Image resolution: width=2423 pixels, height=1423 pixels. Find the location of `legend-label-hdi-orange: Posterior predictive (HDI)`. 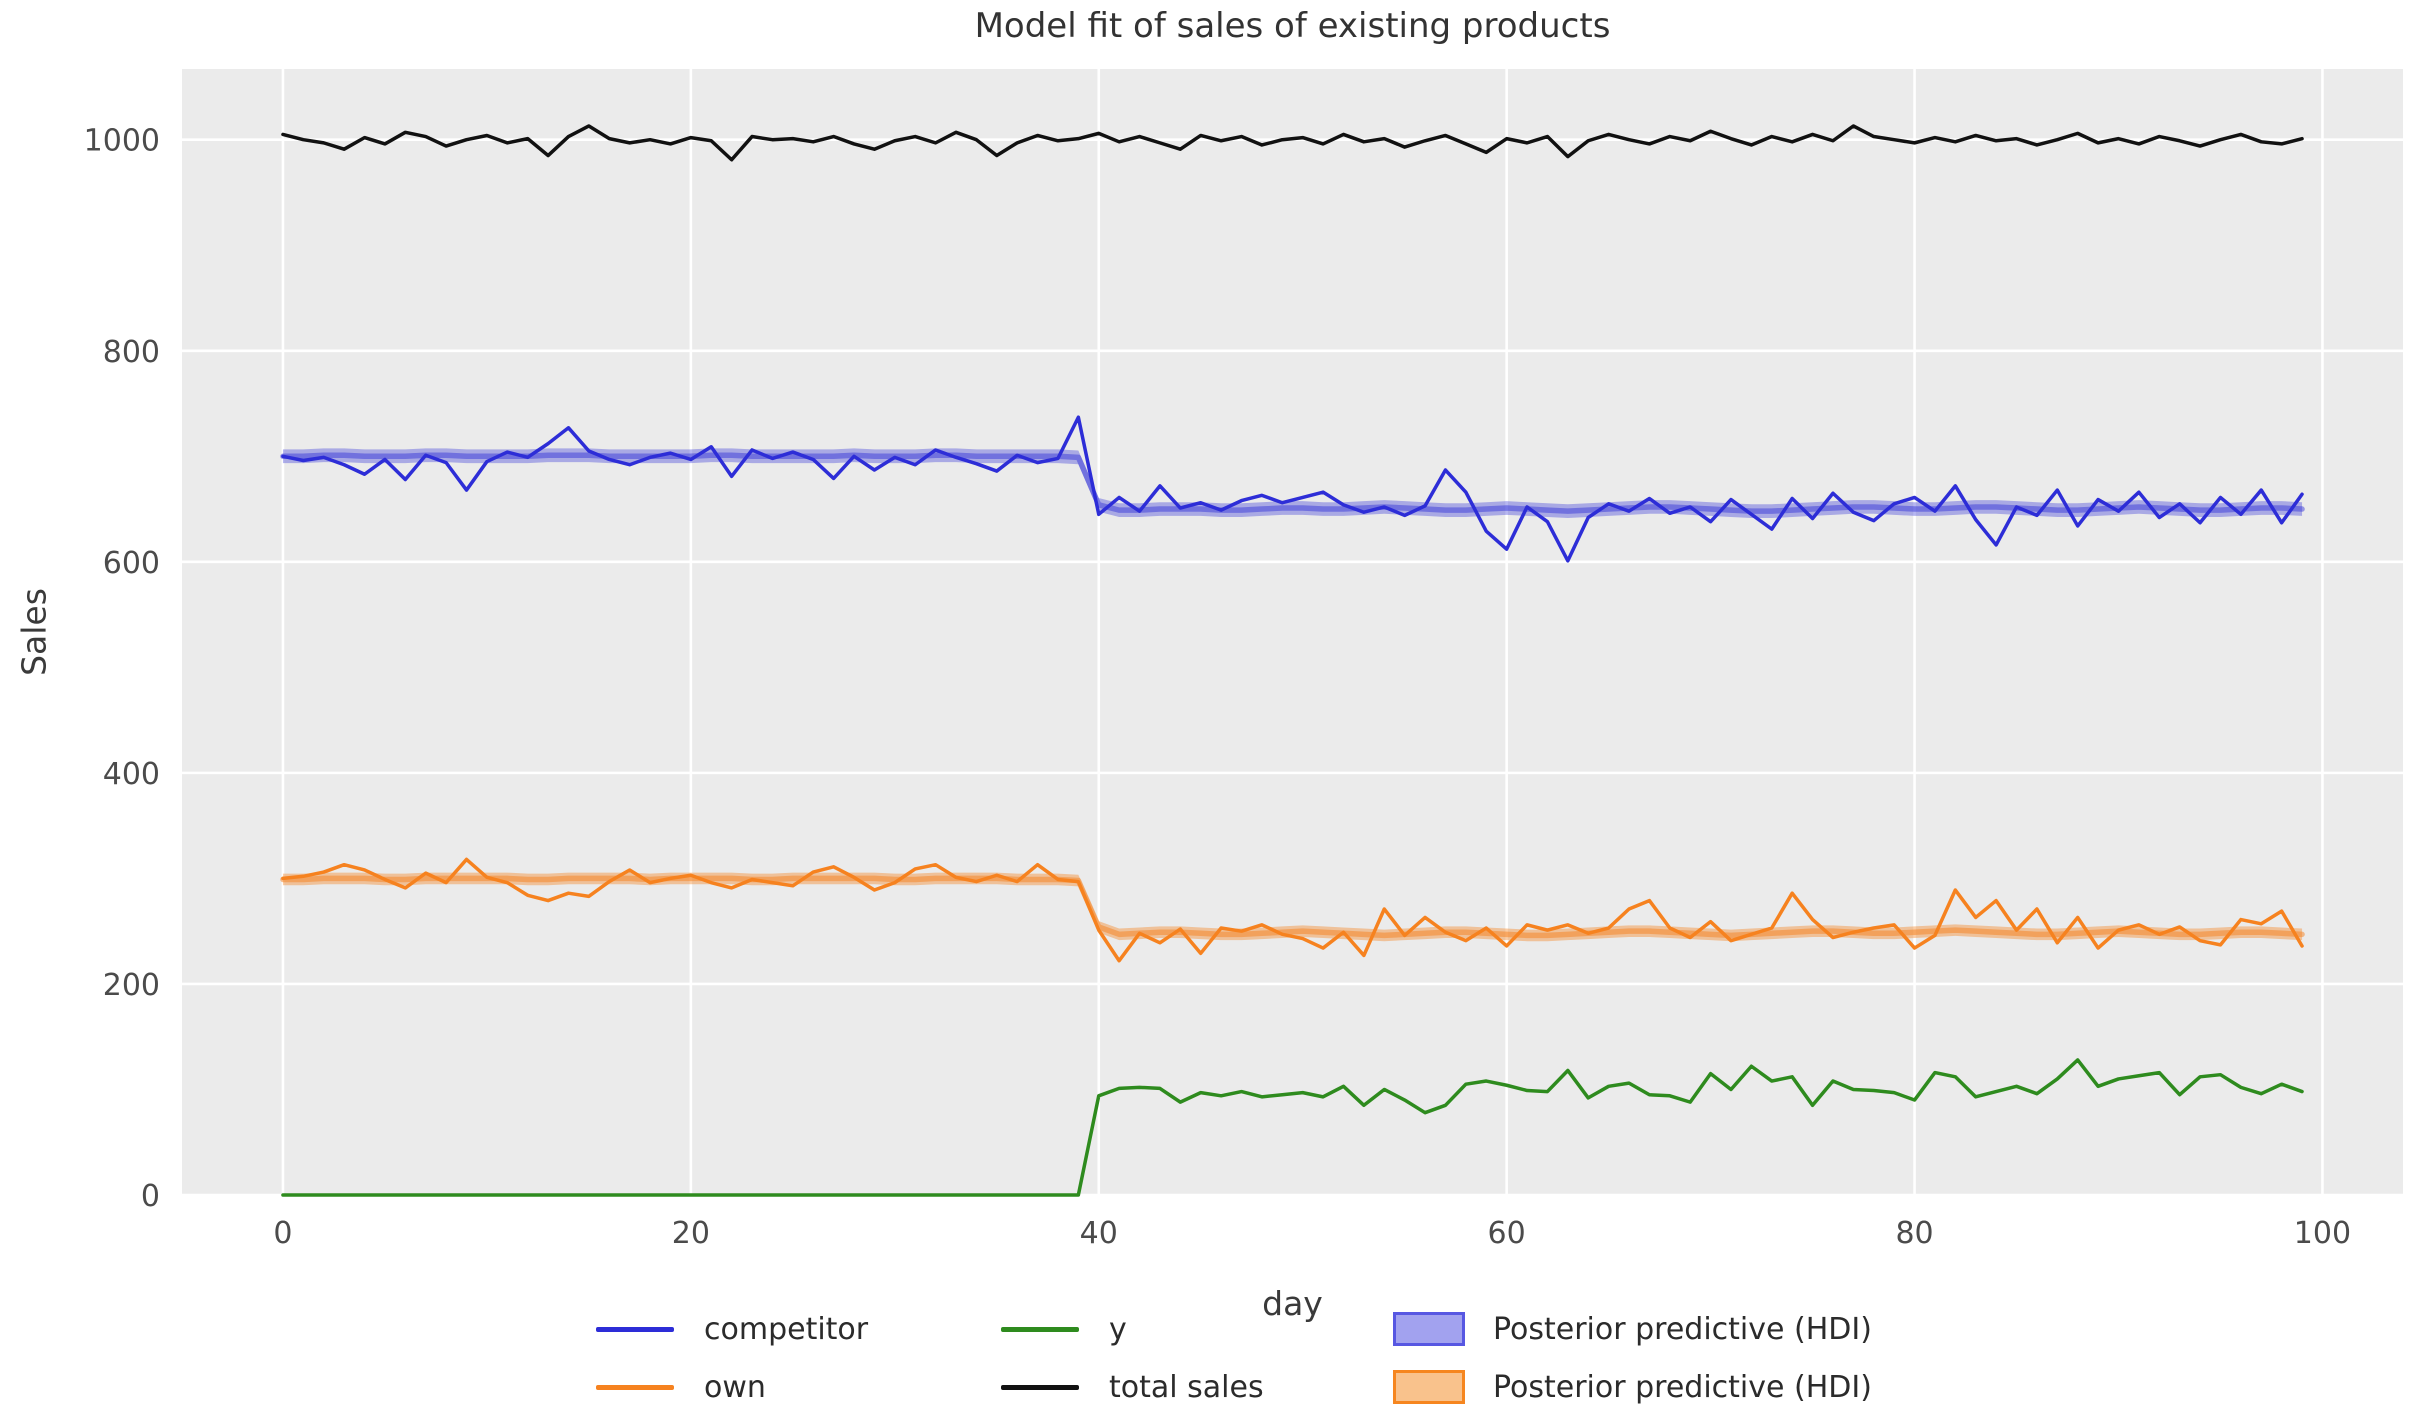

legend-label-hdi-orange: Posterior predictive (HDI) is located at coordinates (1682, 1387).